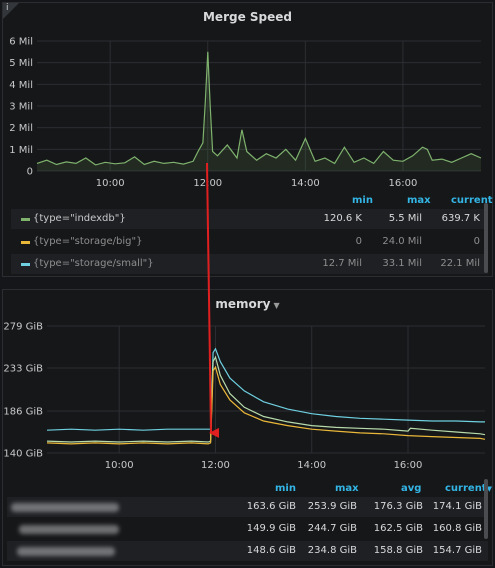 The width and height of the screenshot is (495, 568). Describe the element at coordinates (411, 488) in the screenshot. I see `legend-header-avg: avg` at that location.